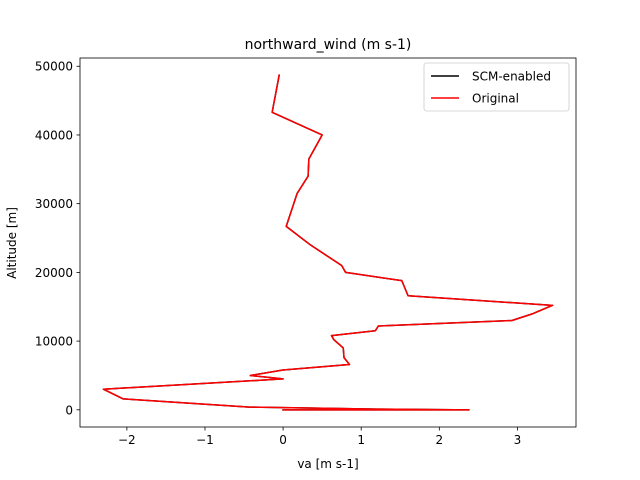 This screenshot has height=480, width=640. Describe the element at coordinates (69, 410) in the screenshot. I see `y-tick-label: 0` at that location.